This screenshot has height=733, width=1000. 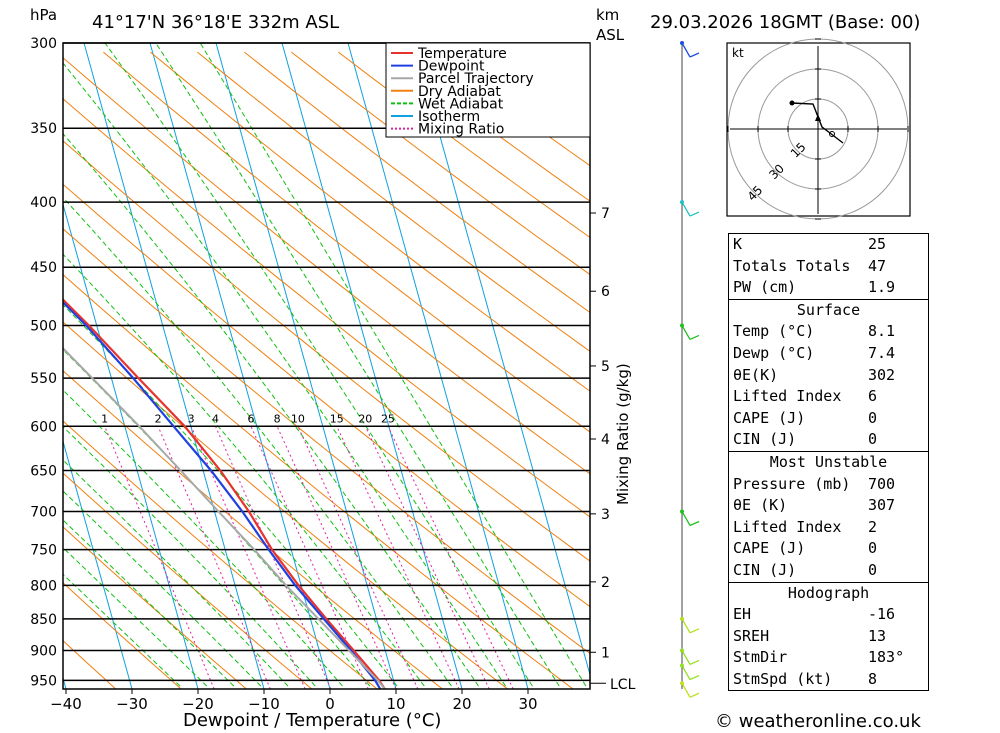 I want to click on hodograph-storm-marker, so click(x=832, y=134).